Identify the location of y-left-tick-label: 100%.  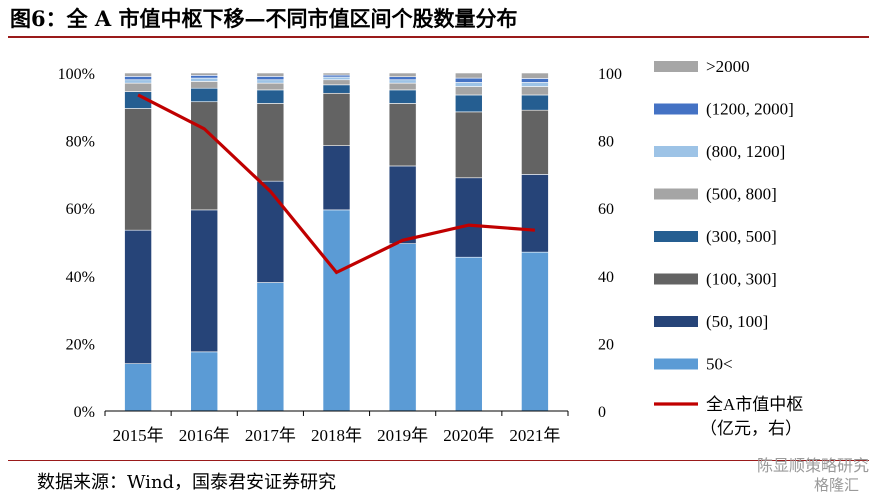
(76, 74).